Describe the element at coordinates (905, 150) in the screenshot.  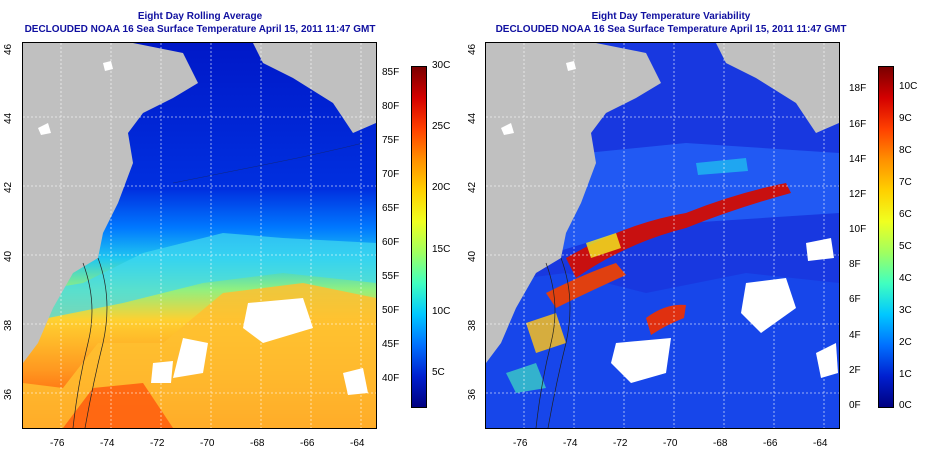
I see `celsius-label: 8C` at that location.